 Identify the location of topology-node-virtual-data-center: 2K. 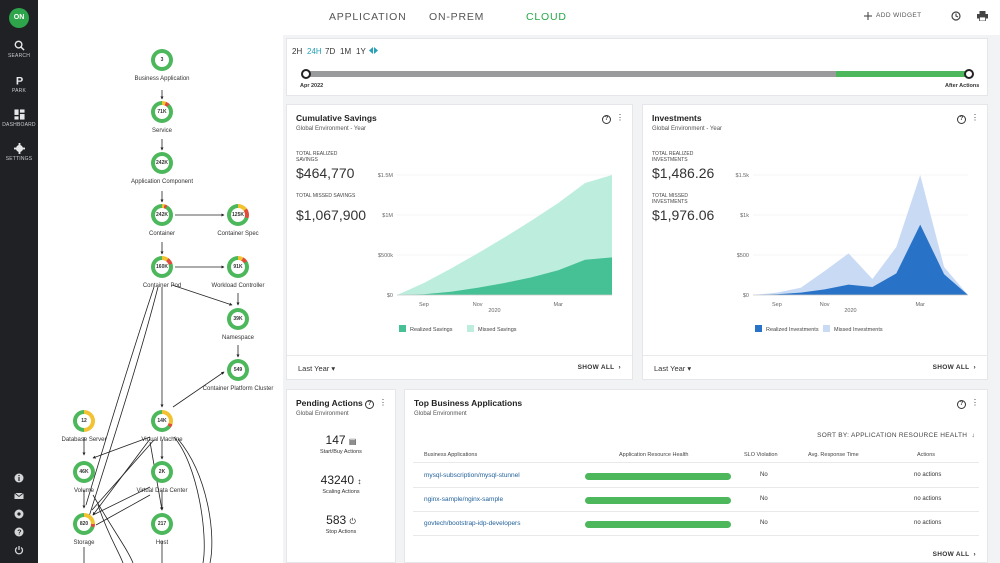
(162, 472).